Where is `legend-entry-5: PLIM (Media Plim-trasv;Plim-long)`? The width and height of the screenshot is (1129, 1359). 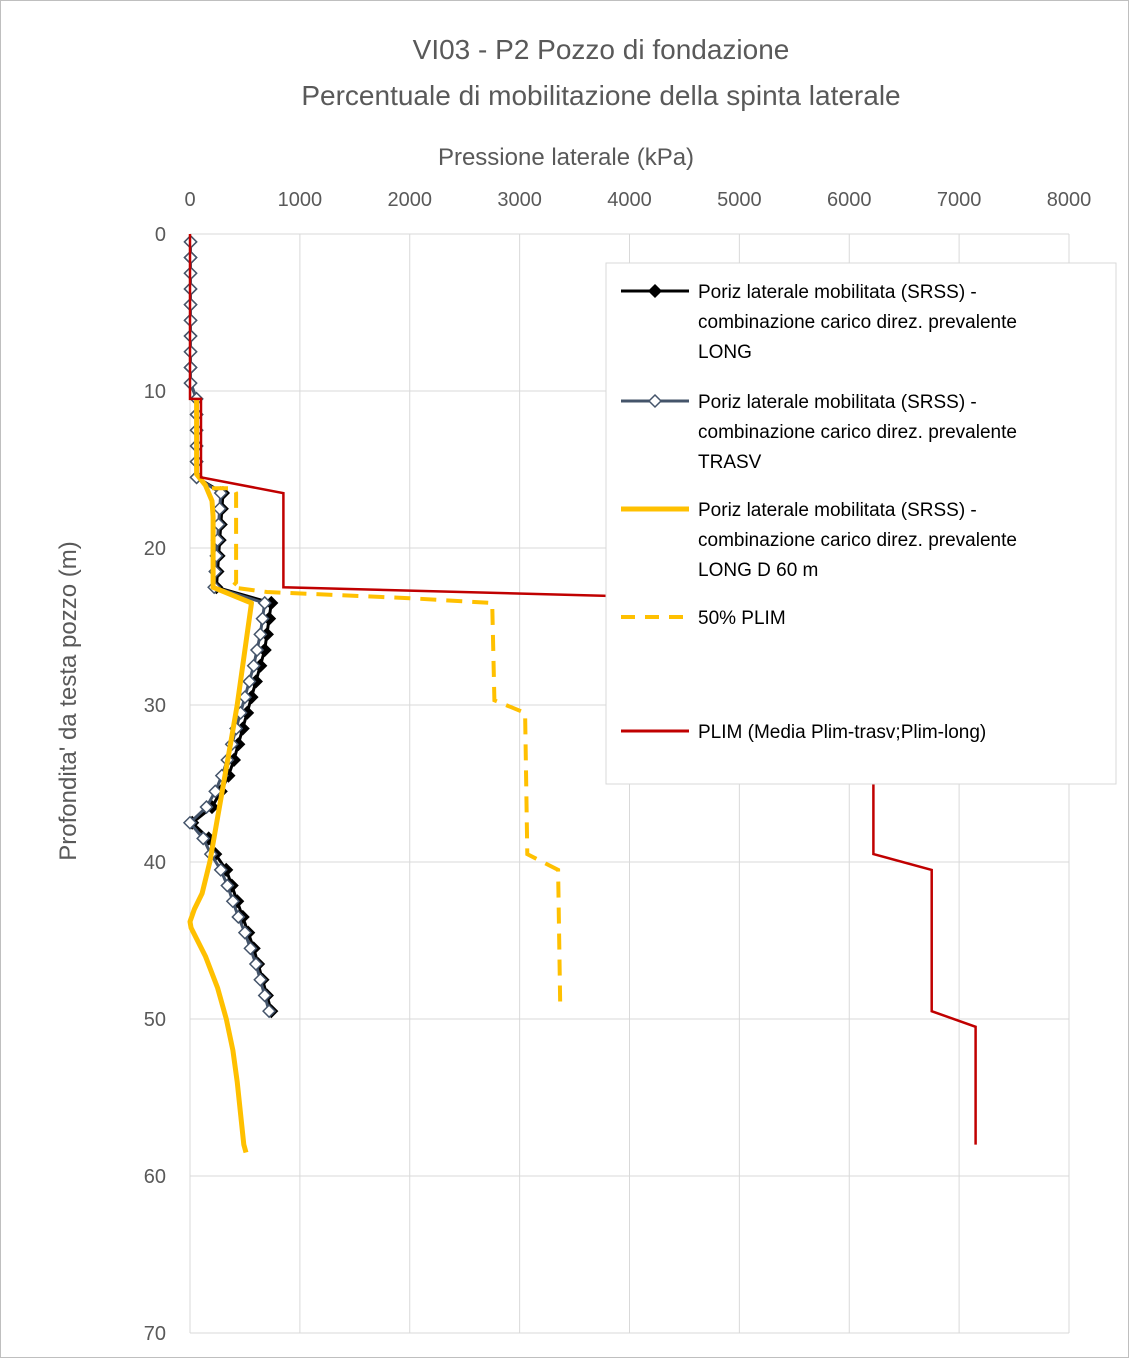 legend-entry-5: PLIM (Media Plim-trasv;Plim-long) is located at coordinates (803, 732).